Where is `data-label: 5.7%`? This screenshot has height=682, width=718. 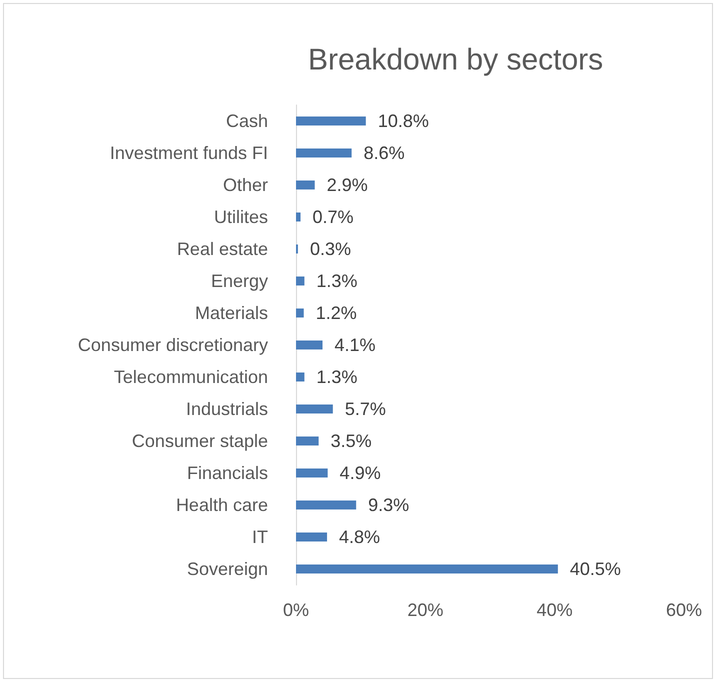
data-label: 5.7% is located at coordinates (365, 409).